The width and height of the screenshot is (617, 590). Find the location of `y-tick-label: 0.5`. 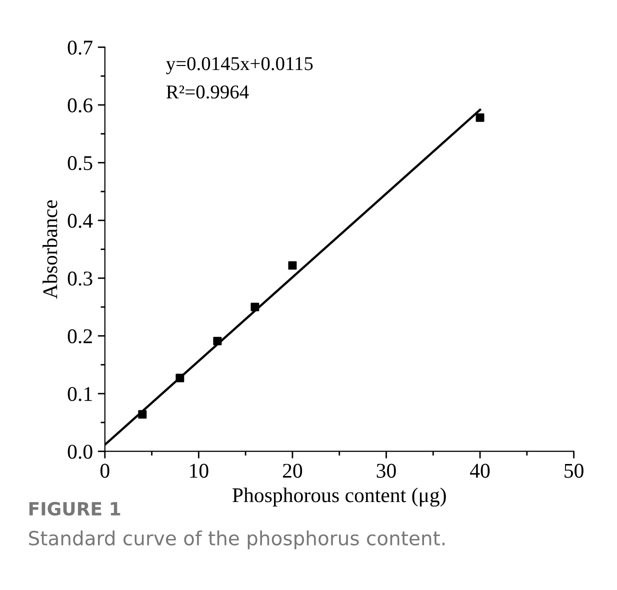

y-tick-label: 0.5 is located at coordinates (80, 163).